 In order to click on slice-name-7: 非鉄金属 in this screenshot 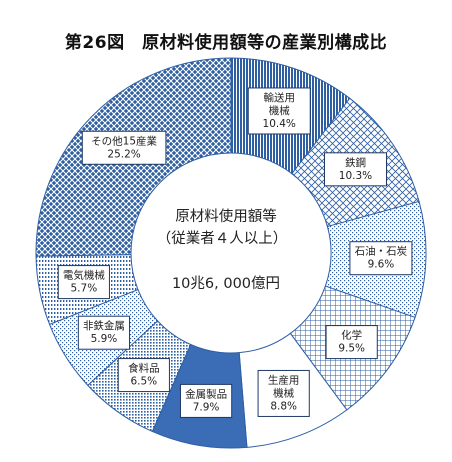, I will do `click(104, 325)`.